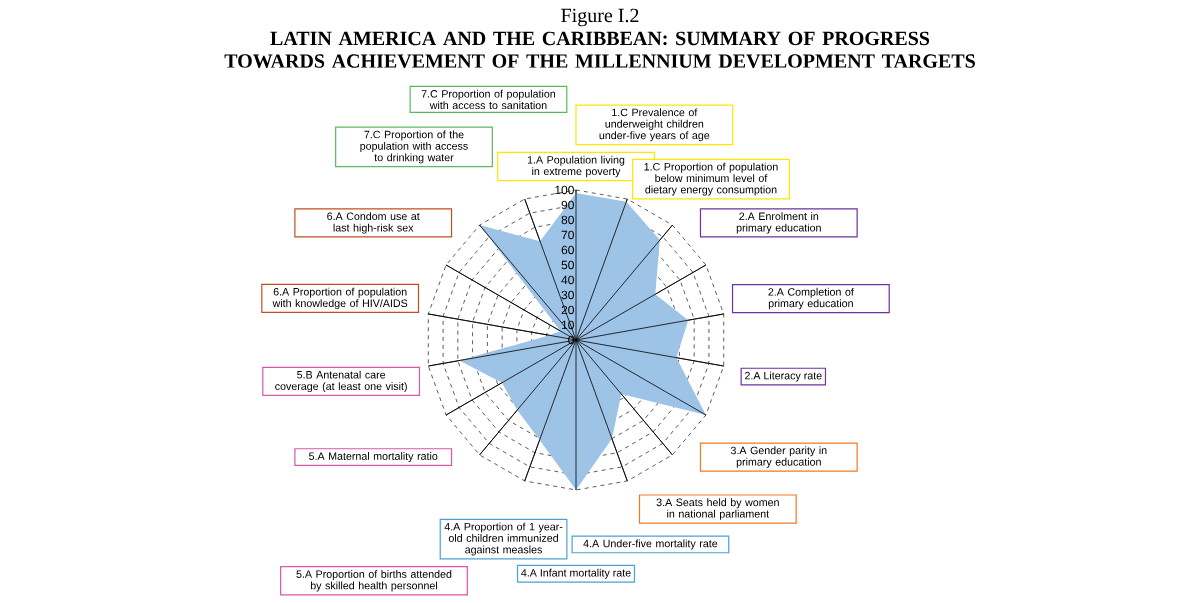  I want to click on spoke-label: 5.A Maternal mortality ratio, so click(373, 457).